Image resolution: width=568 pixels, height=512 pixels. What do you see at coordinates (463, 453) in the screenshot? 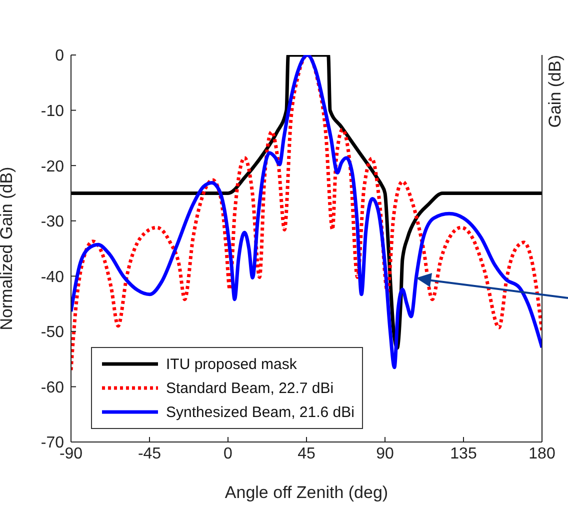
I see `x-tick-label: 135` at bounding box center [463, 453].